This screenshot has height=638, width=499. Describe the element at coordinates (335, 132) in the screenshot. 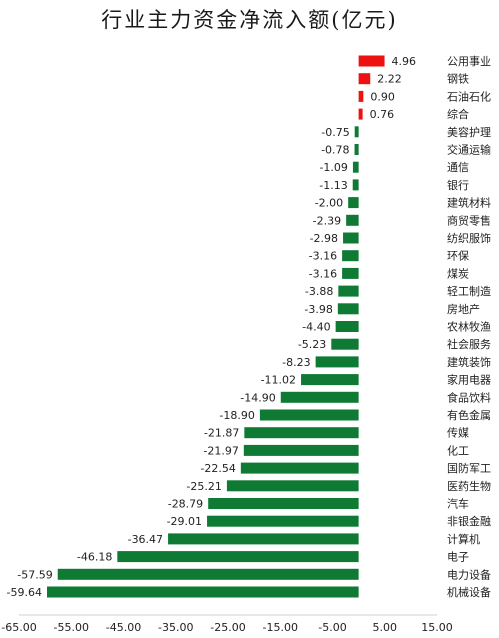

I see `value-label-4: -0.75` at that location.